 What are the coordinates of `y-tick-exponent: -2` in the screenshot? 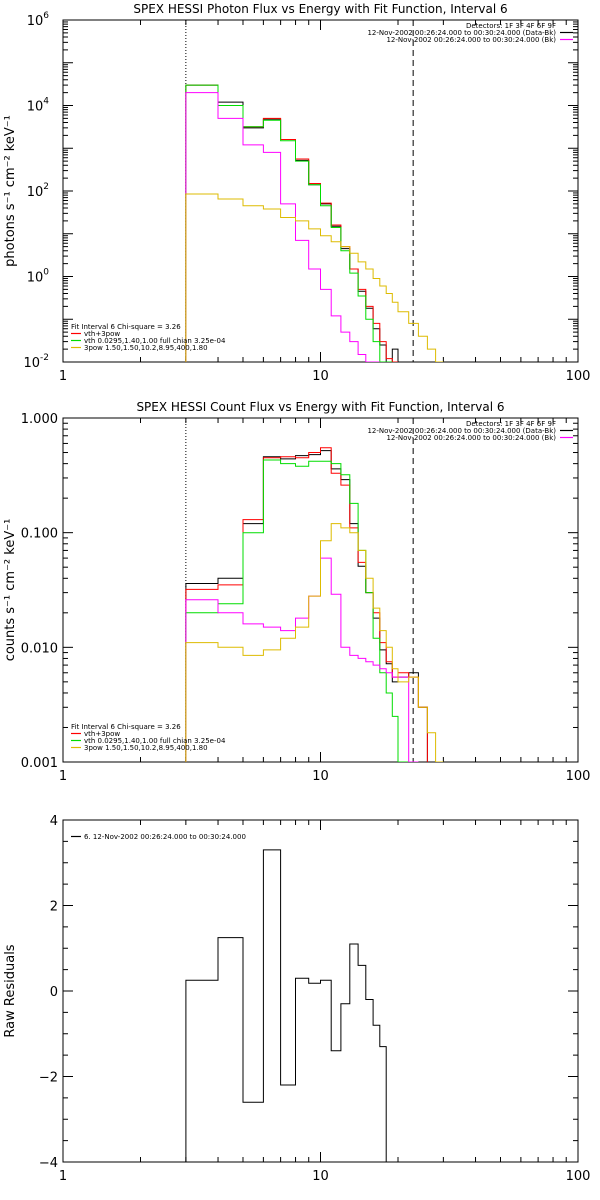 It's located at (44, 358).